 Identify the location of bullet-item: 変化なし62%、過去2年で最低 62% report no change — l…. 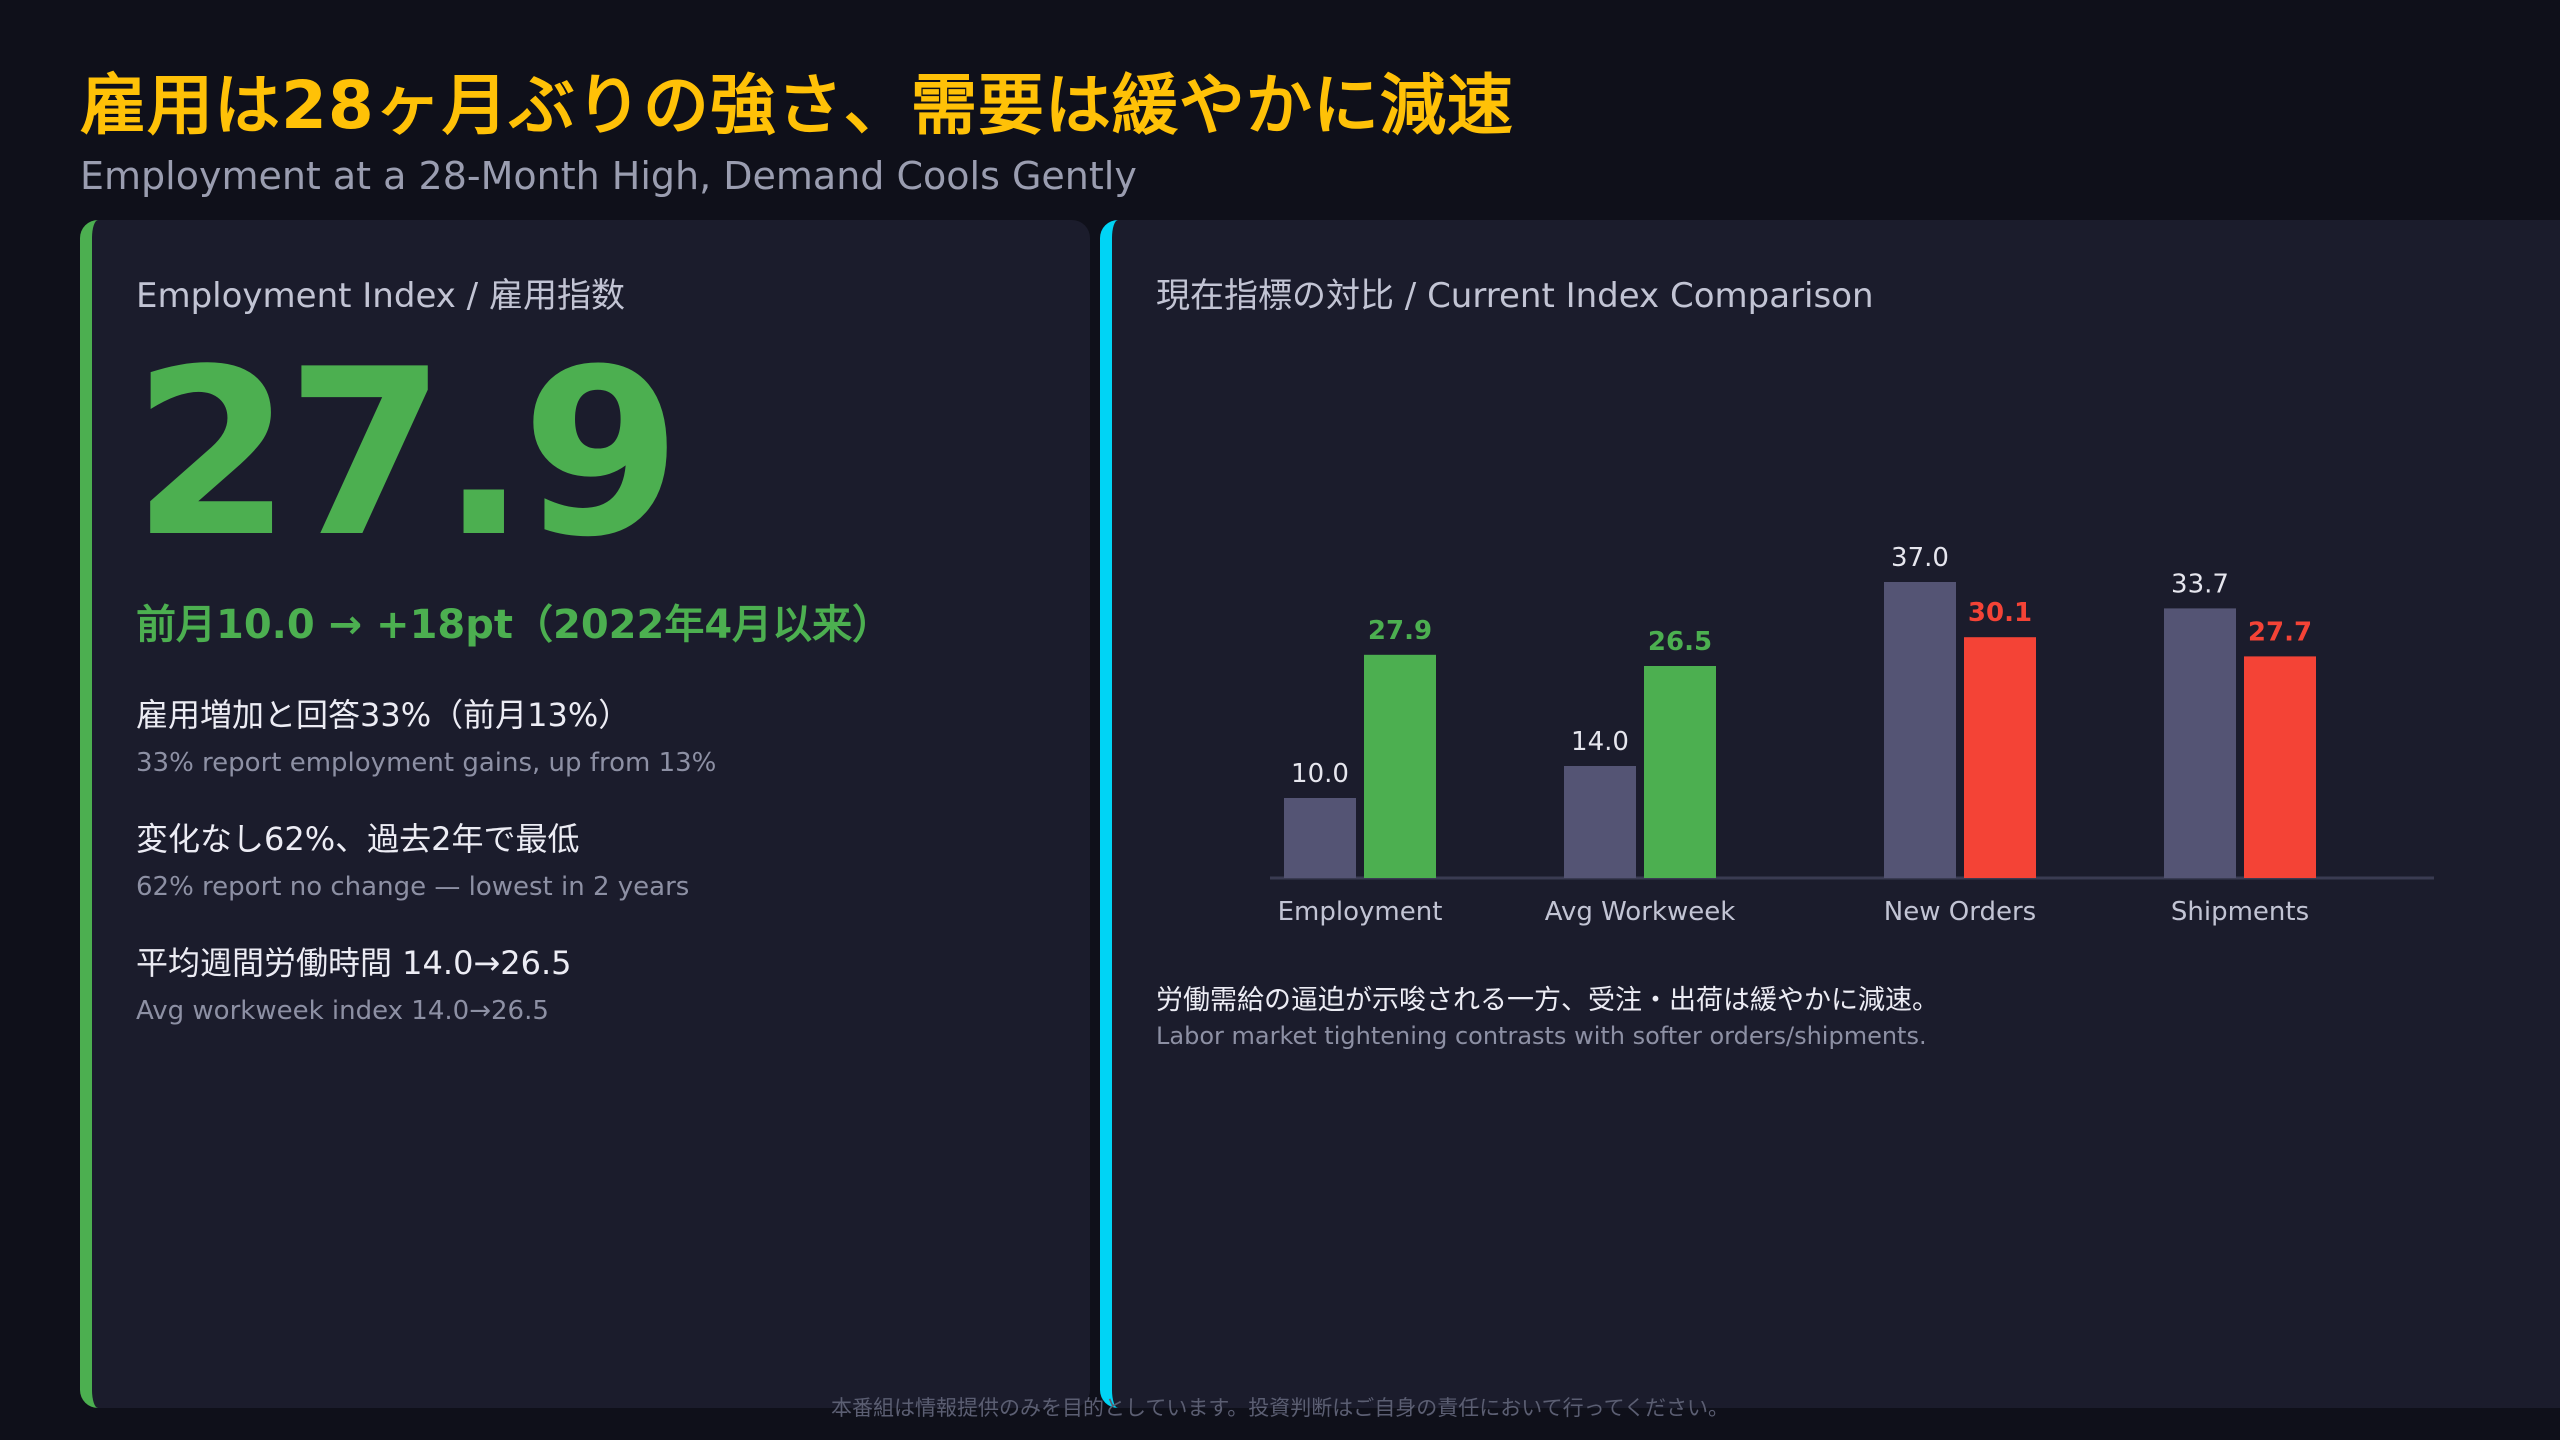
(596, 858).